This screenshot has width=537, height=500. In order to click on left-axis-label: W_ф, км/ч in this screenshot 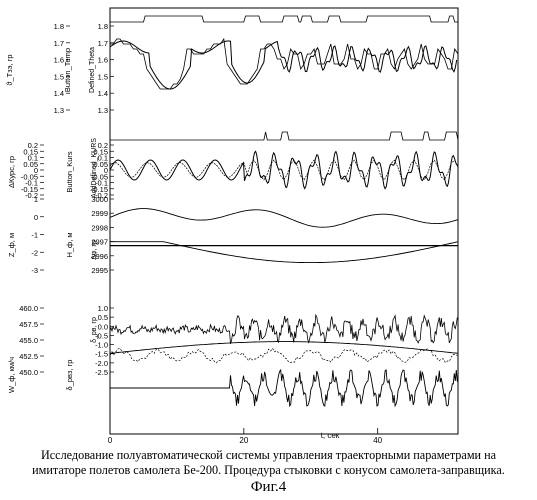, I will do `click(11, 375)`.